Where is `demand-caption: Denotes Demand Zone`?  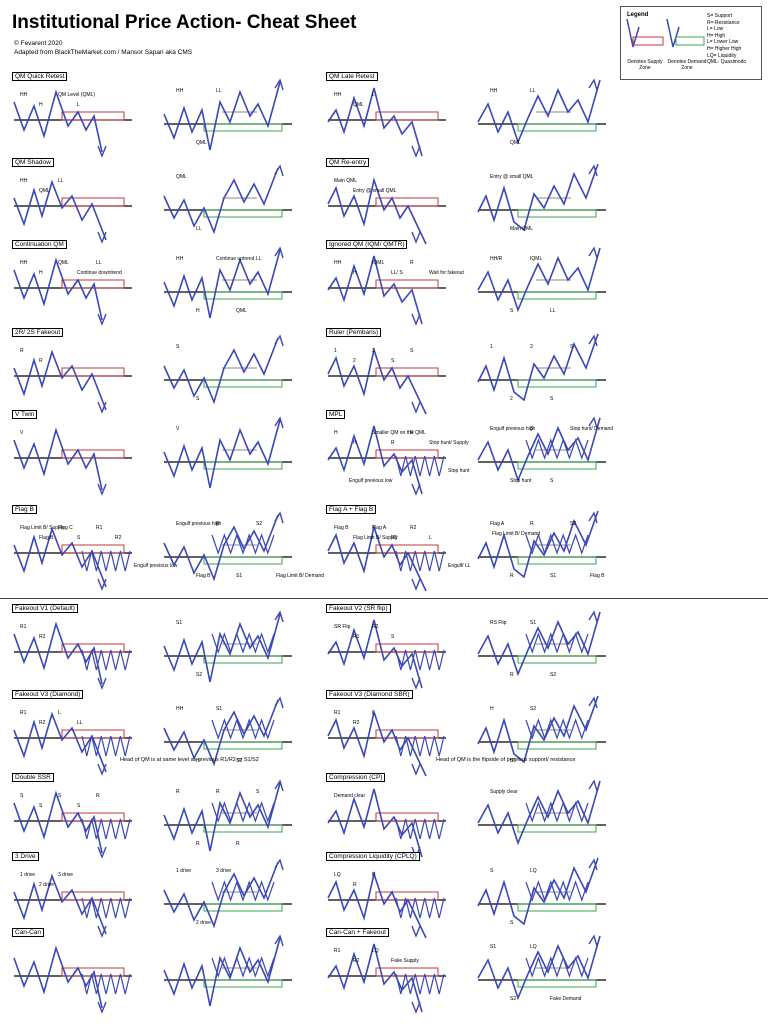
demand-caption: Denotes Demand Zone is located at coordinates (687, 65).